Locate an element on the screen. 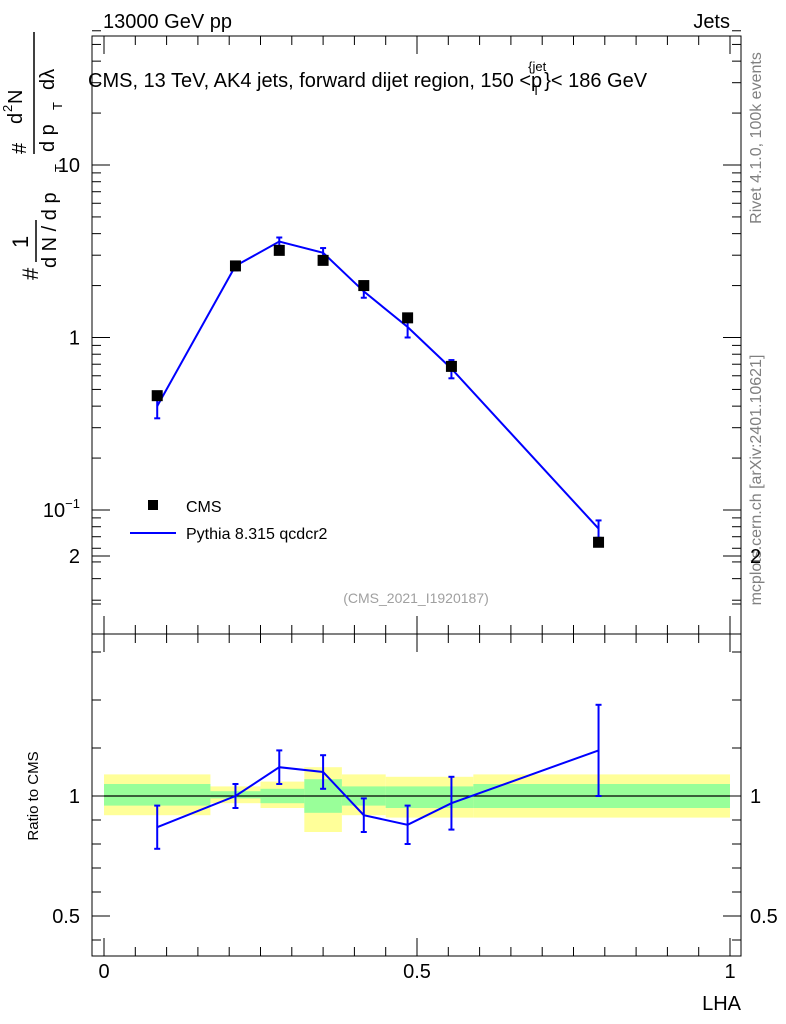 This screenshot has width=786, height=1024. main-ytick-label: 1 is located at coordinates (74, 339).